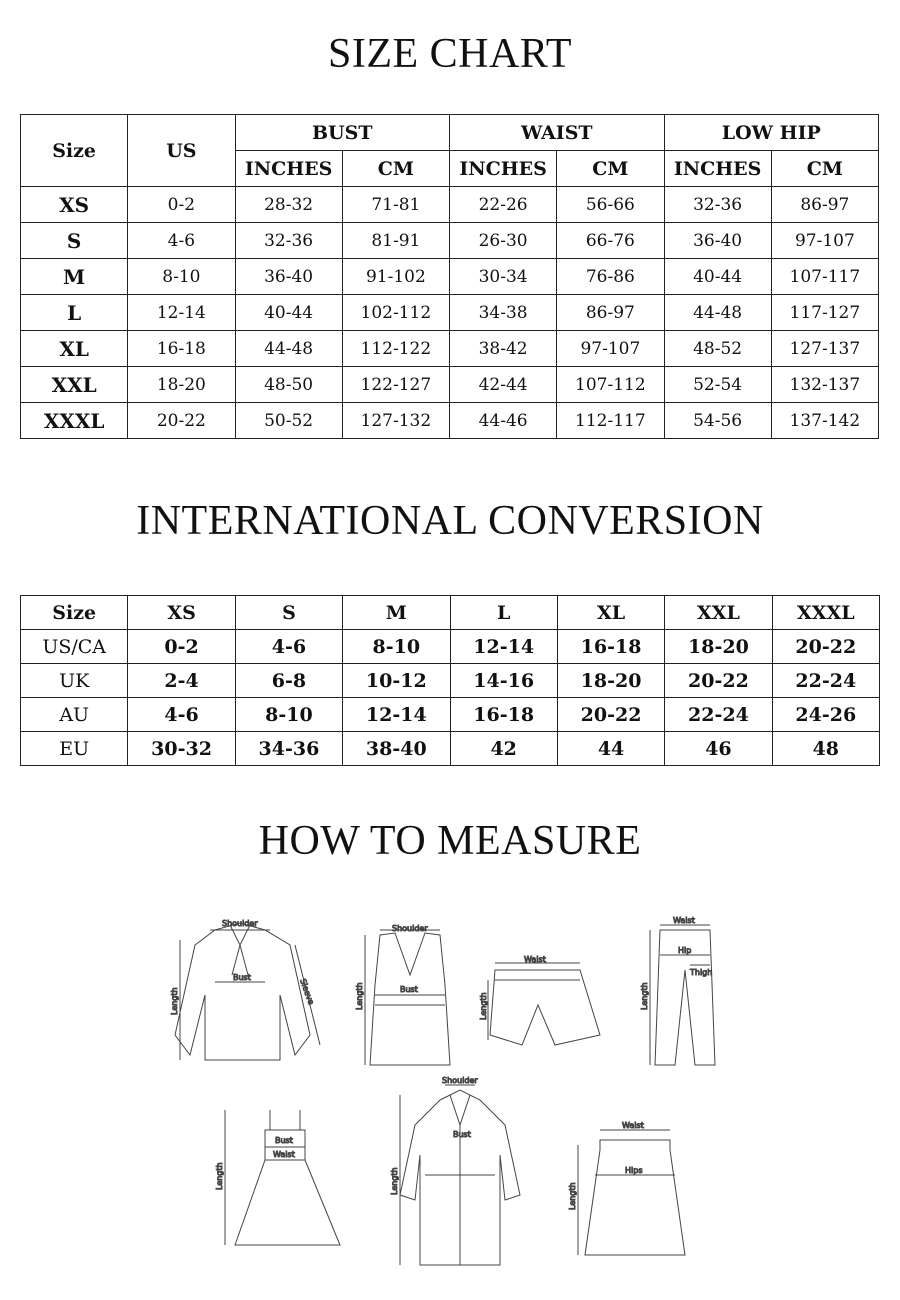 This screenshot has width=900, height=1300. I want to click on table-cell: 117-127, so click(825, 312).